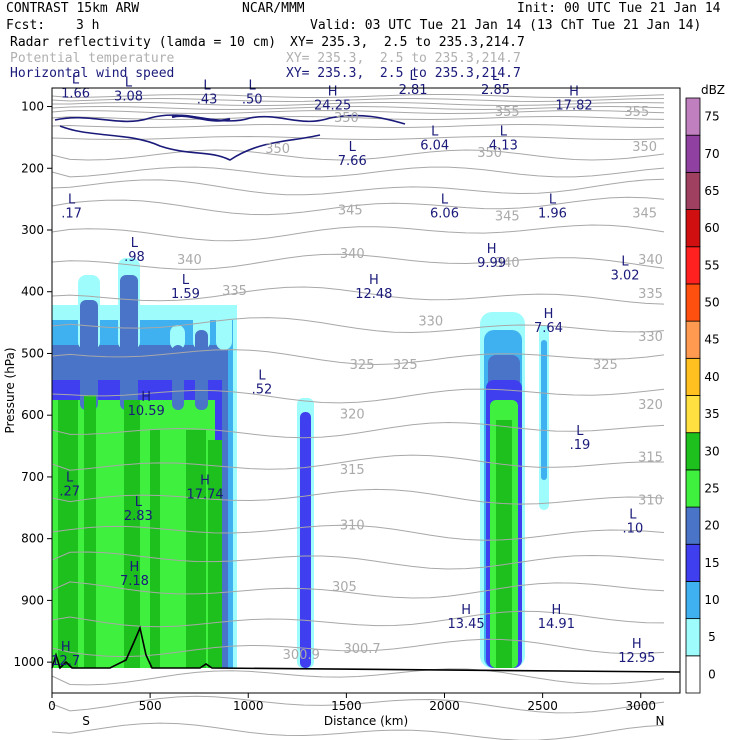 The height and width of the screenshot is (740, 740). I want to click on field-xy-wind: XY= 235.3, 2.5 to 235.3,214.7, so click(403, 73).